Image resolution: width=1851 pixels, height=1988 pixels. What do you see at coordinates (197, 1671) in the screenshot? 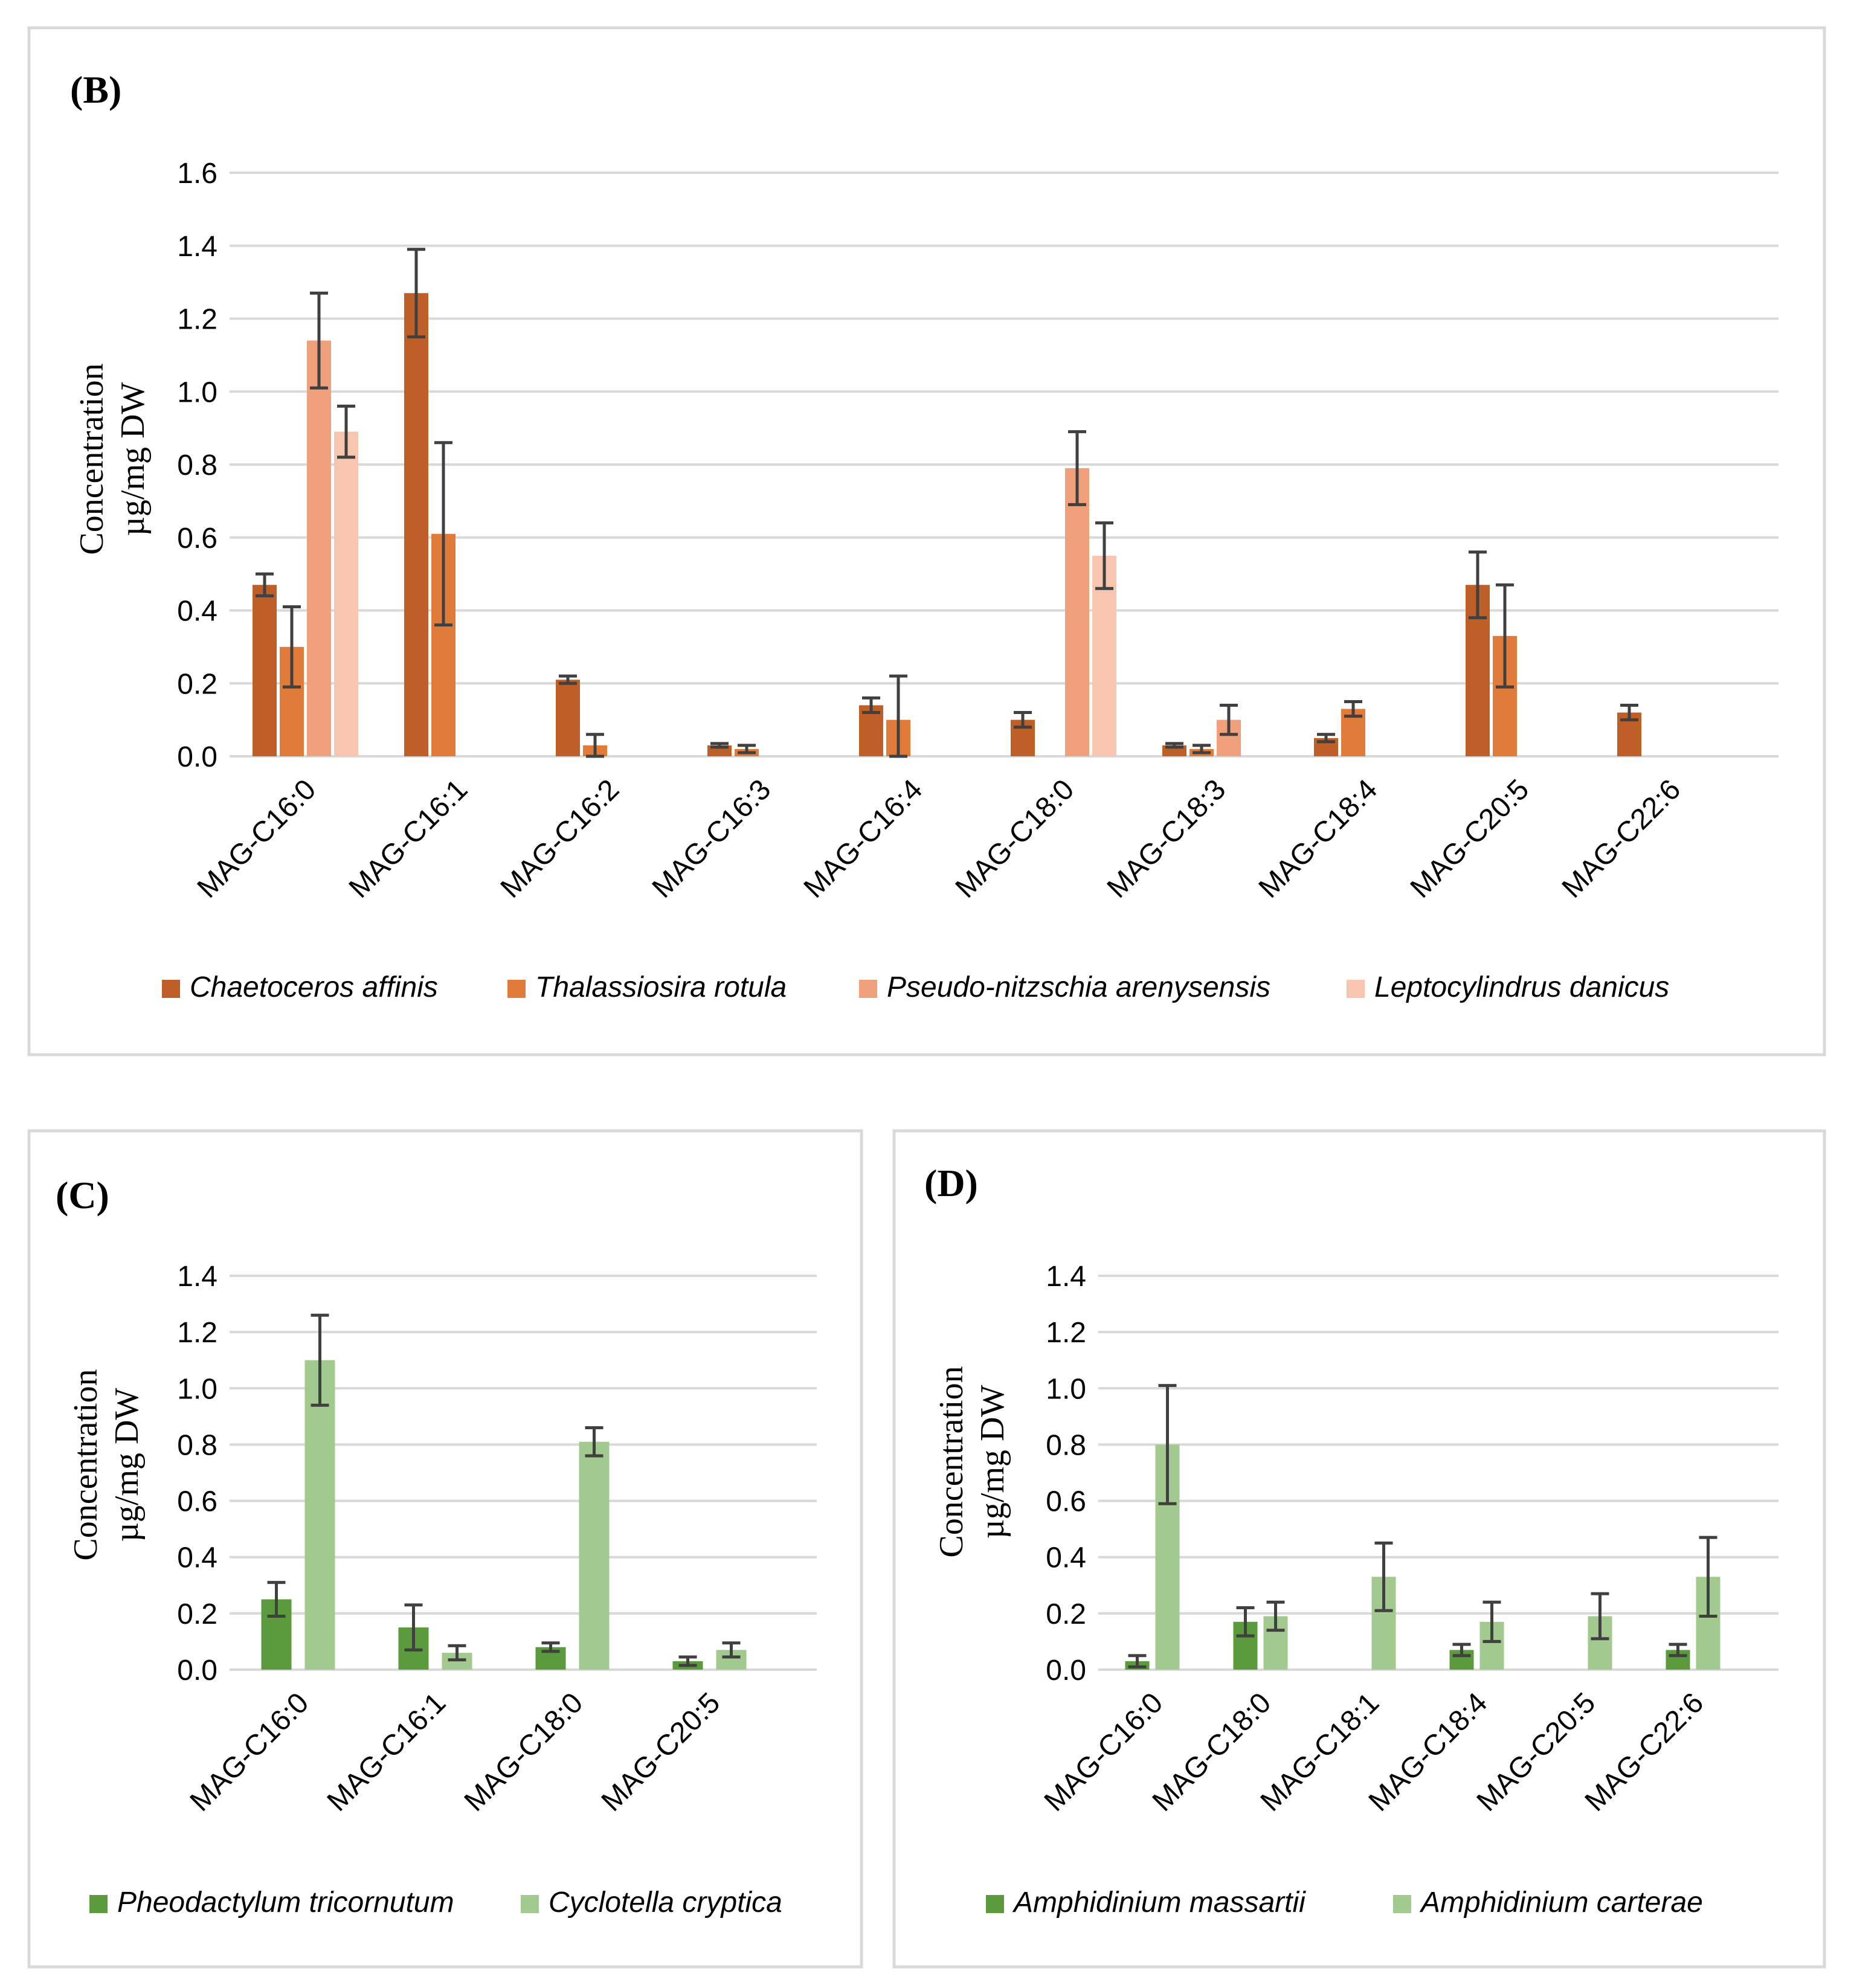
I see `panel-c-ytick-label: 0.0` at bounding box center [197, 1671].